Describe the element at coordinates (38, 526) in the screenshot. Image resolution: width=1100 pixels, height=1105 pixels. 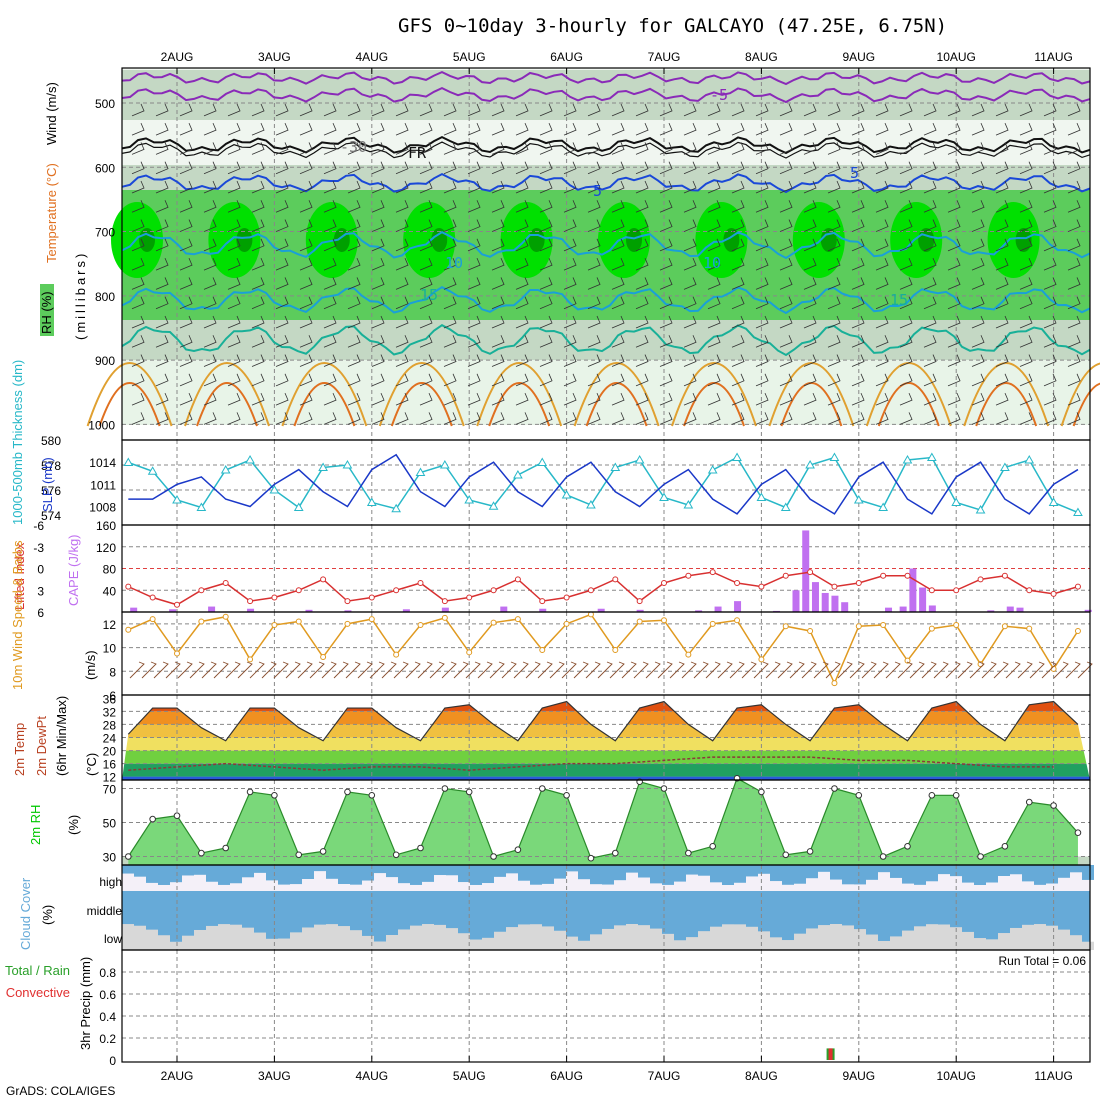
I see `li-tick: -6` at that location.